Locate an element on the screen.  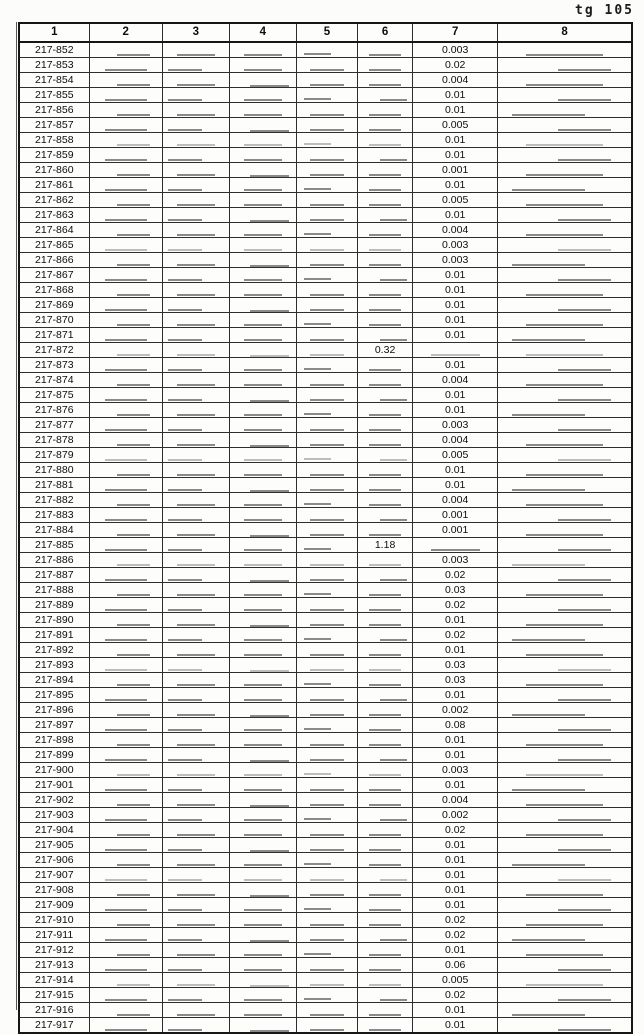
table-row: 217-852 0.003 is located at coordinates (325, 49).